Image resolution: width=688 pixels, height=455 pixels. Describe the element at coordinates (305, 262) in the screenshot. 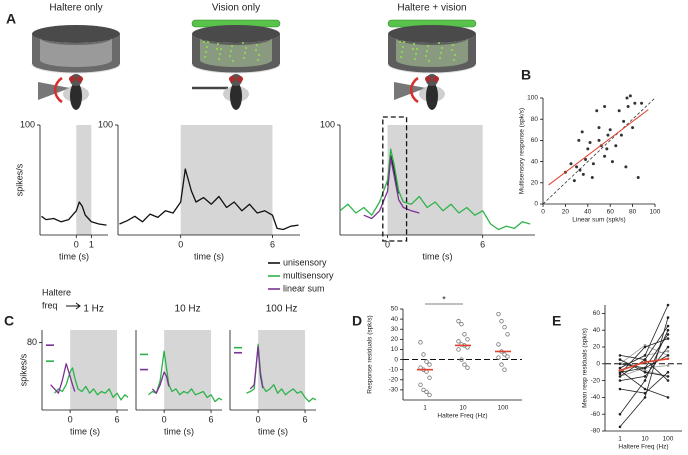

I see `legend-label: unisensory` at that location.